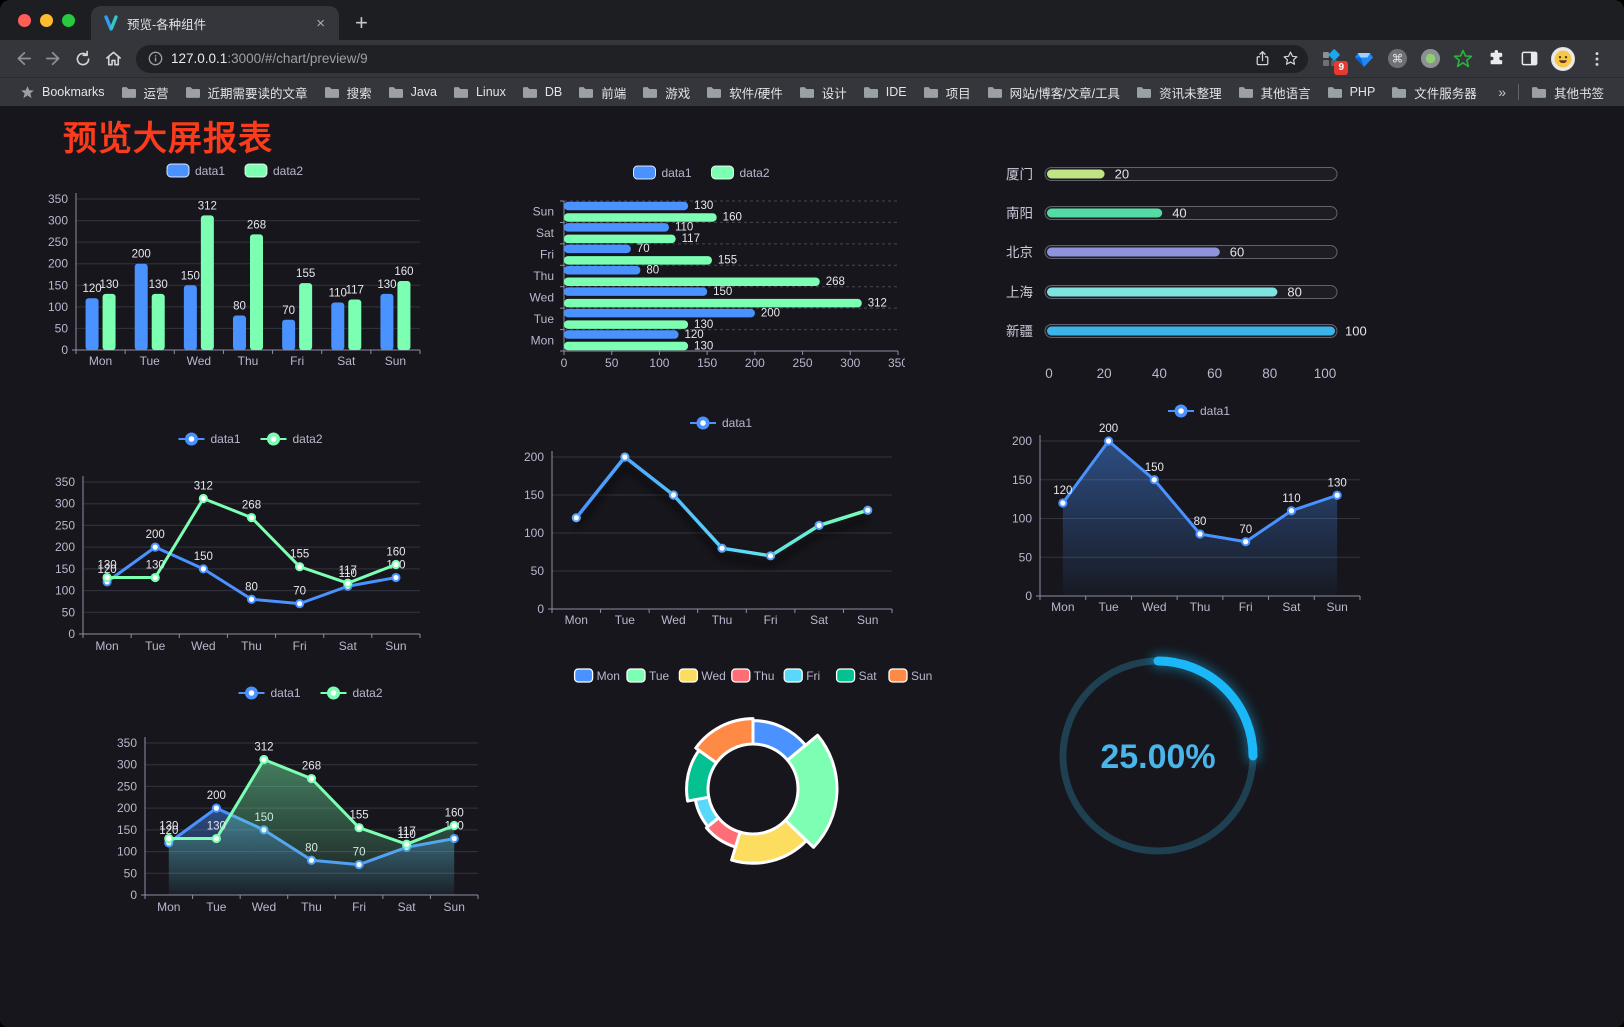 This screenshot has width=1624, height=1027. Describe the element at coordinates (1463, 59) in the screenshot. I see `extension-star-icon` at that location.